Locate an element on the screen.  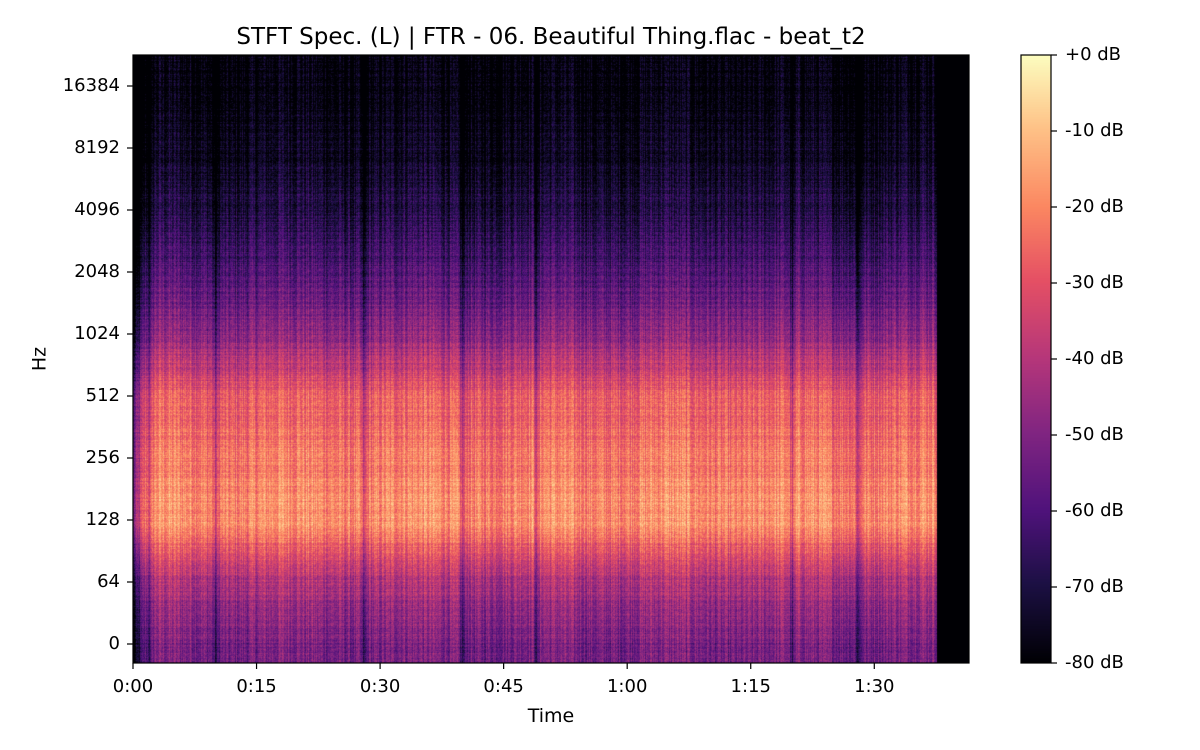
y-tick-label: 64 is located at coordinates (108, 581).